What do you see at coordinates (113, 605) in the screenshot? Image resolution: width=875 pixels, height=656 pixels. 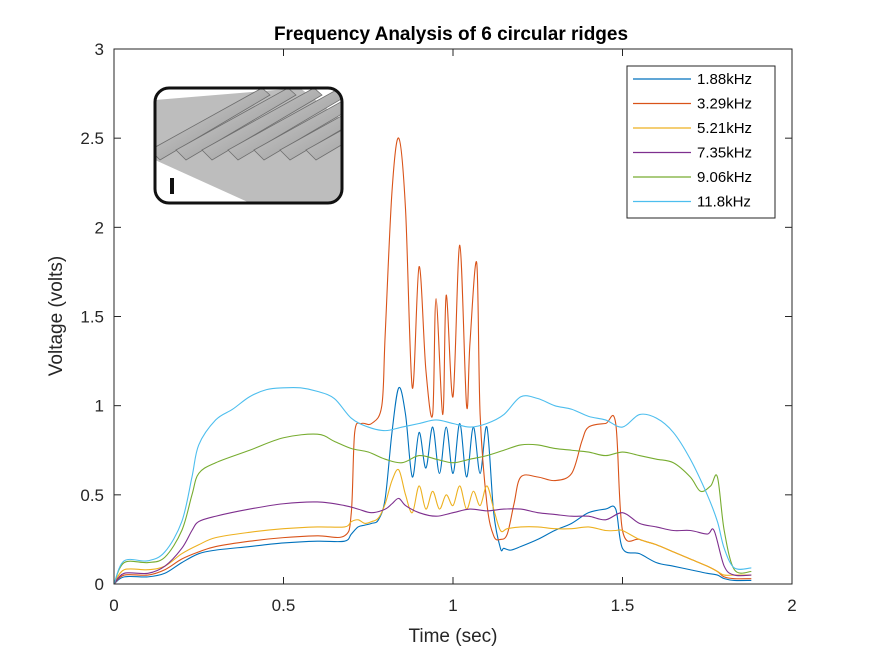 I see `x-tick-label: 0` at bounding box center [113, 605].